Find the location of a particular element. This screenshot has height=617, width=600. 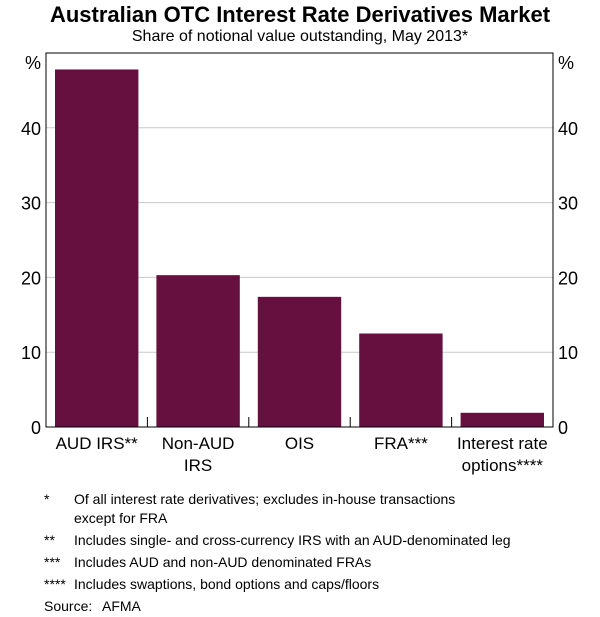

y-tick-label-left: 40 is located at coordinates (31, 129).